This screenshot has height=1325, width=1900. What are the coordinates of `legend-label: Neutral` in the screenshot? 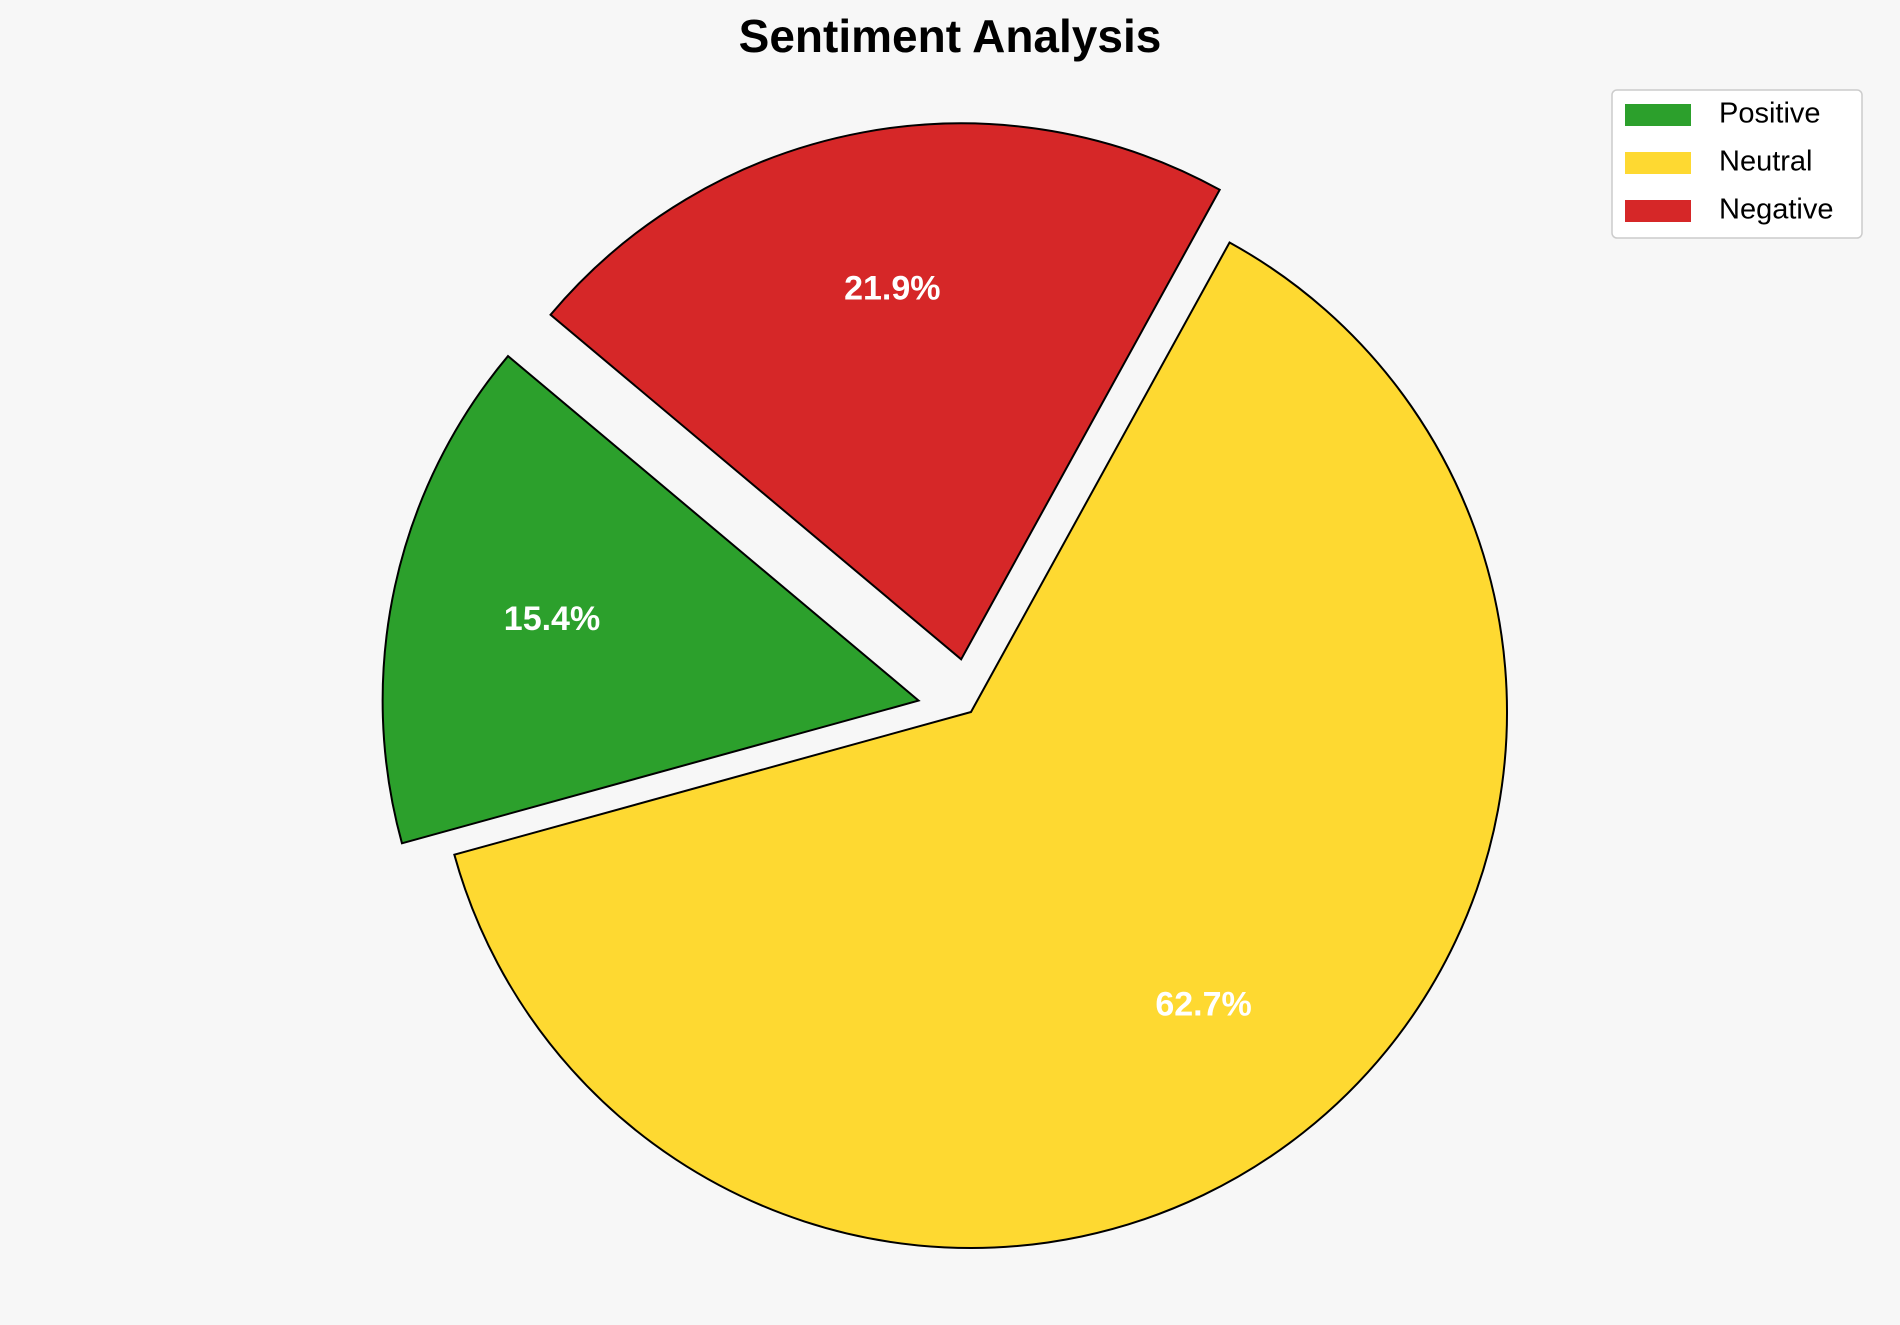 It's located at (1766, 162).